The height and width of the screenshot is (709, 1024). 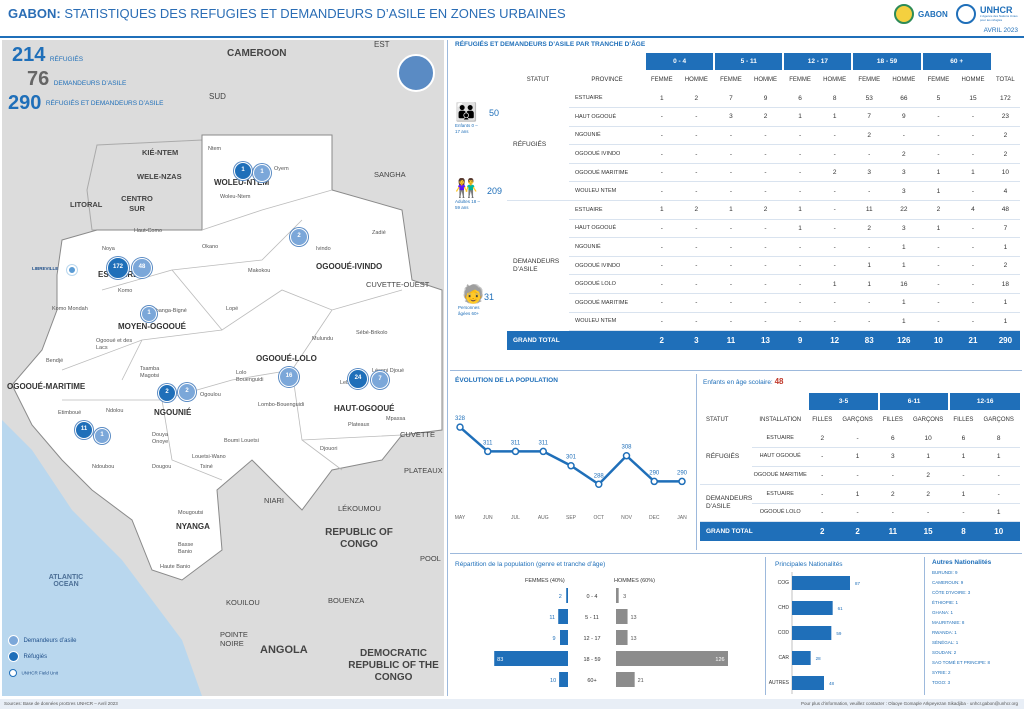 What do you see at coordinates (973, 210) in the screenshot?
I see `value-cell: 4` at bounding box center [973, 210].